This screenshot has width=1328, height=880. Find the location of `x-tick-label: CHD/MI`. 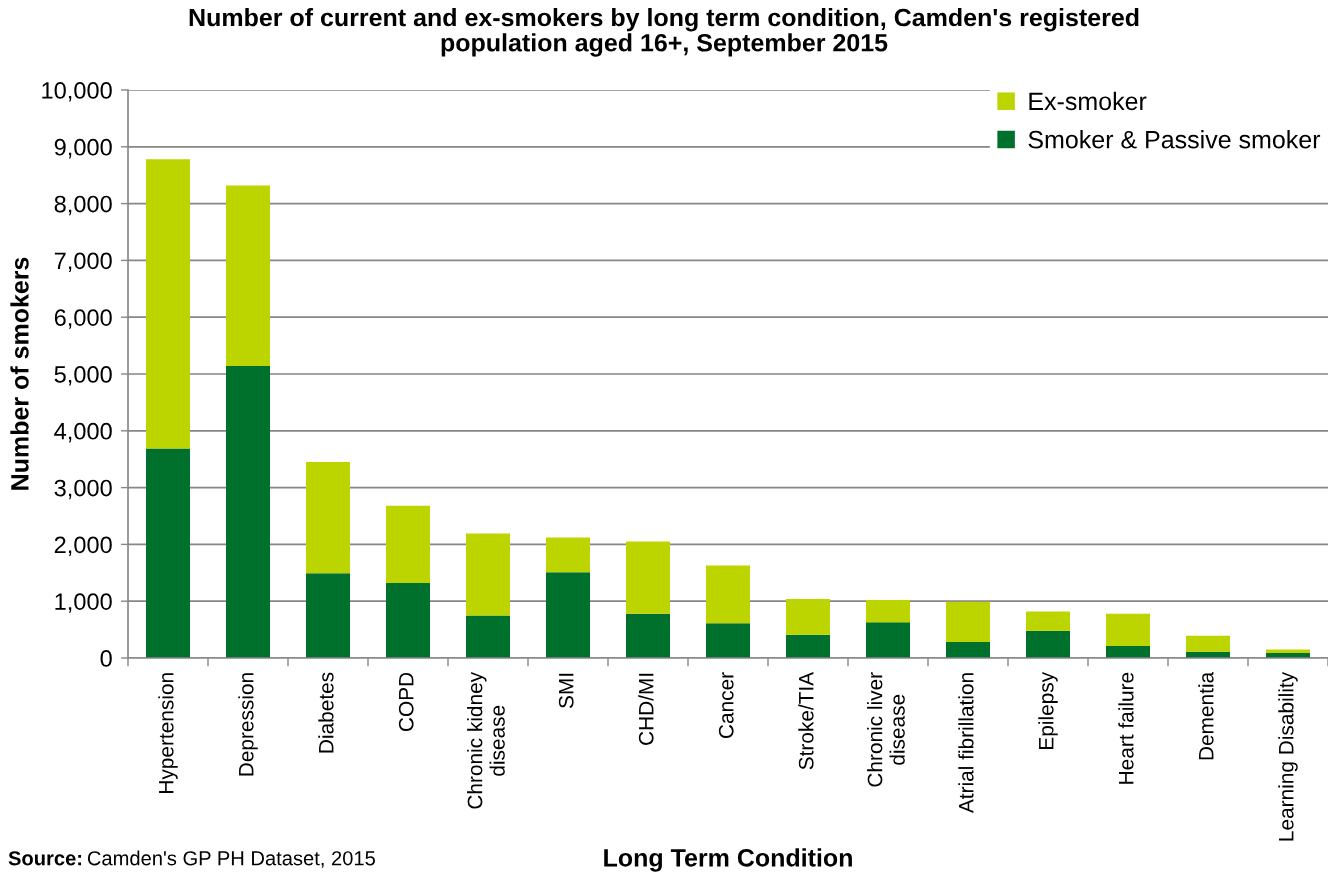

x-tick-label: CHD/MI is located at coordinates (646, 709).